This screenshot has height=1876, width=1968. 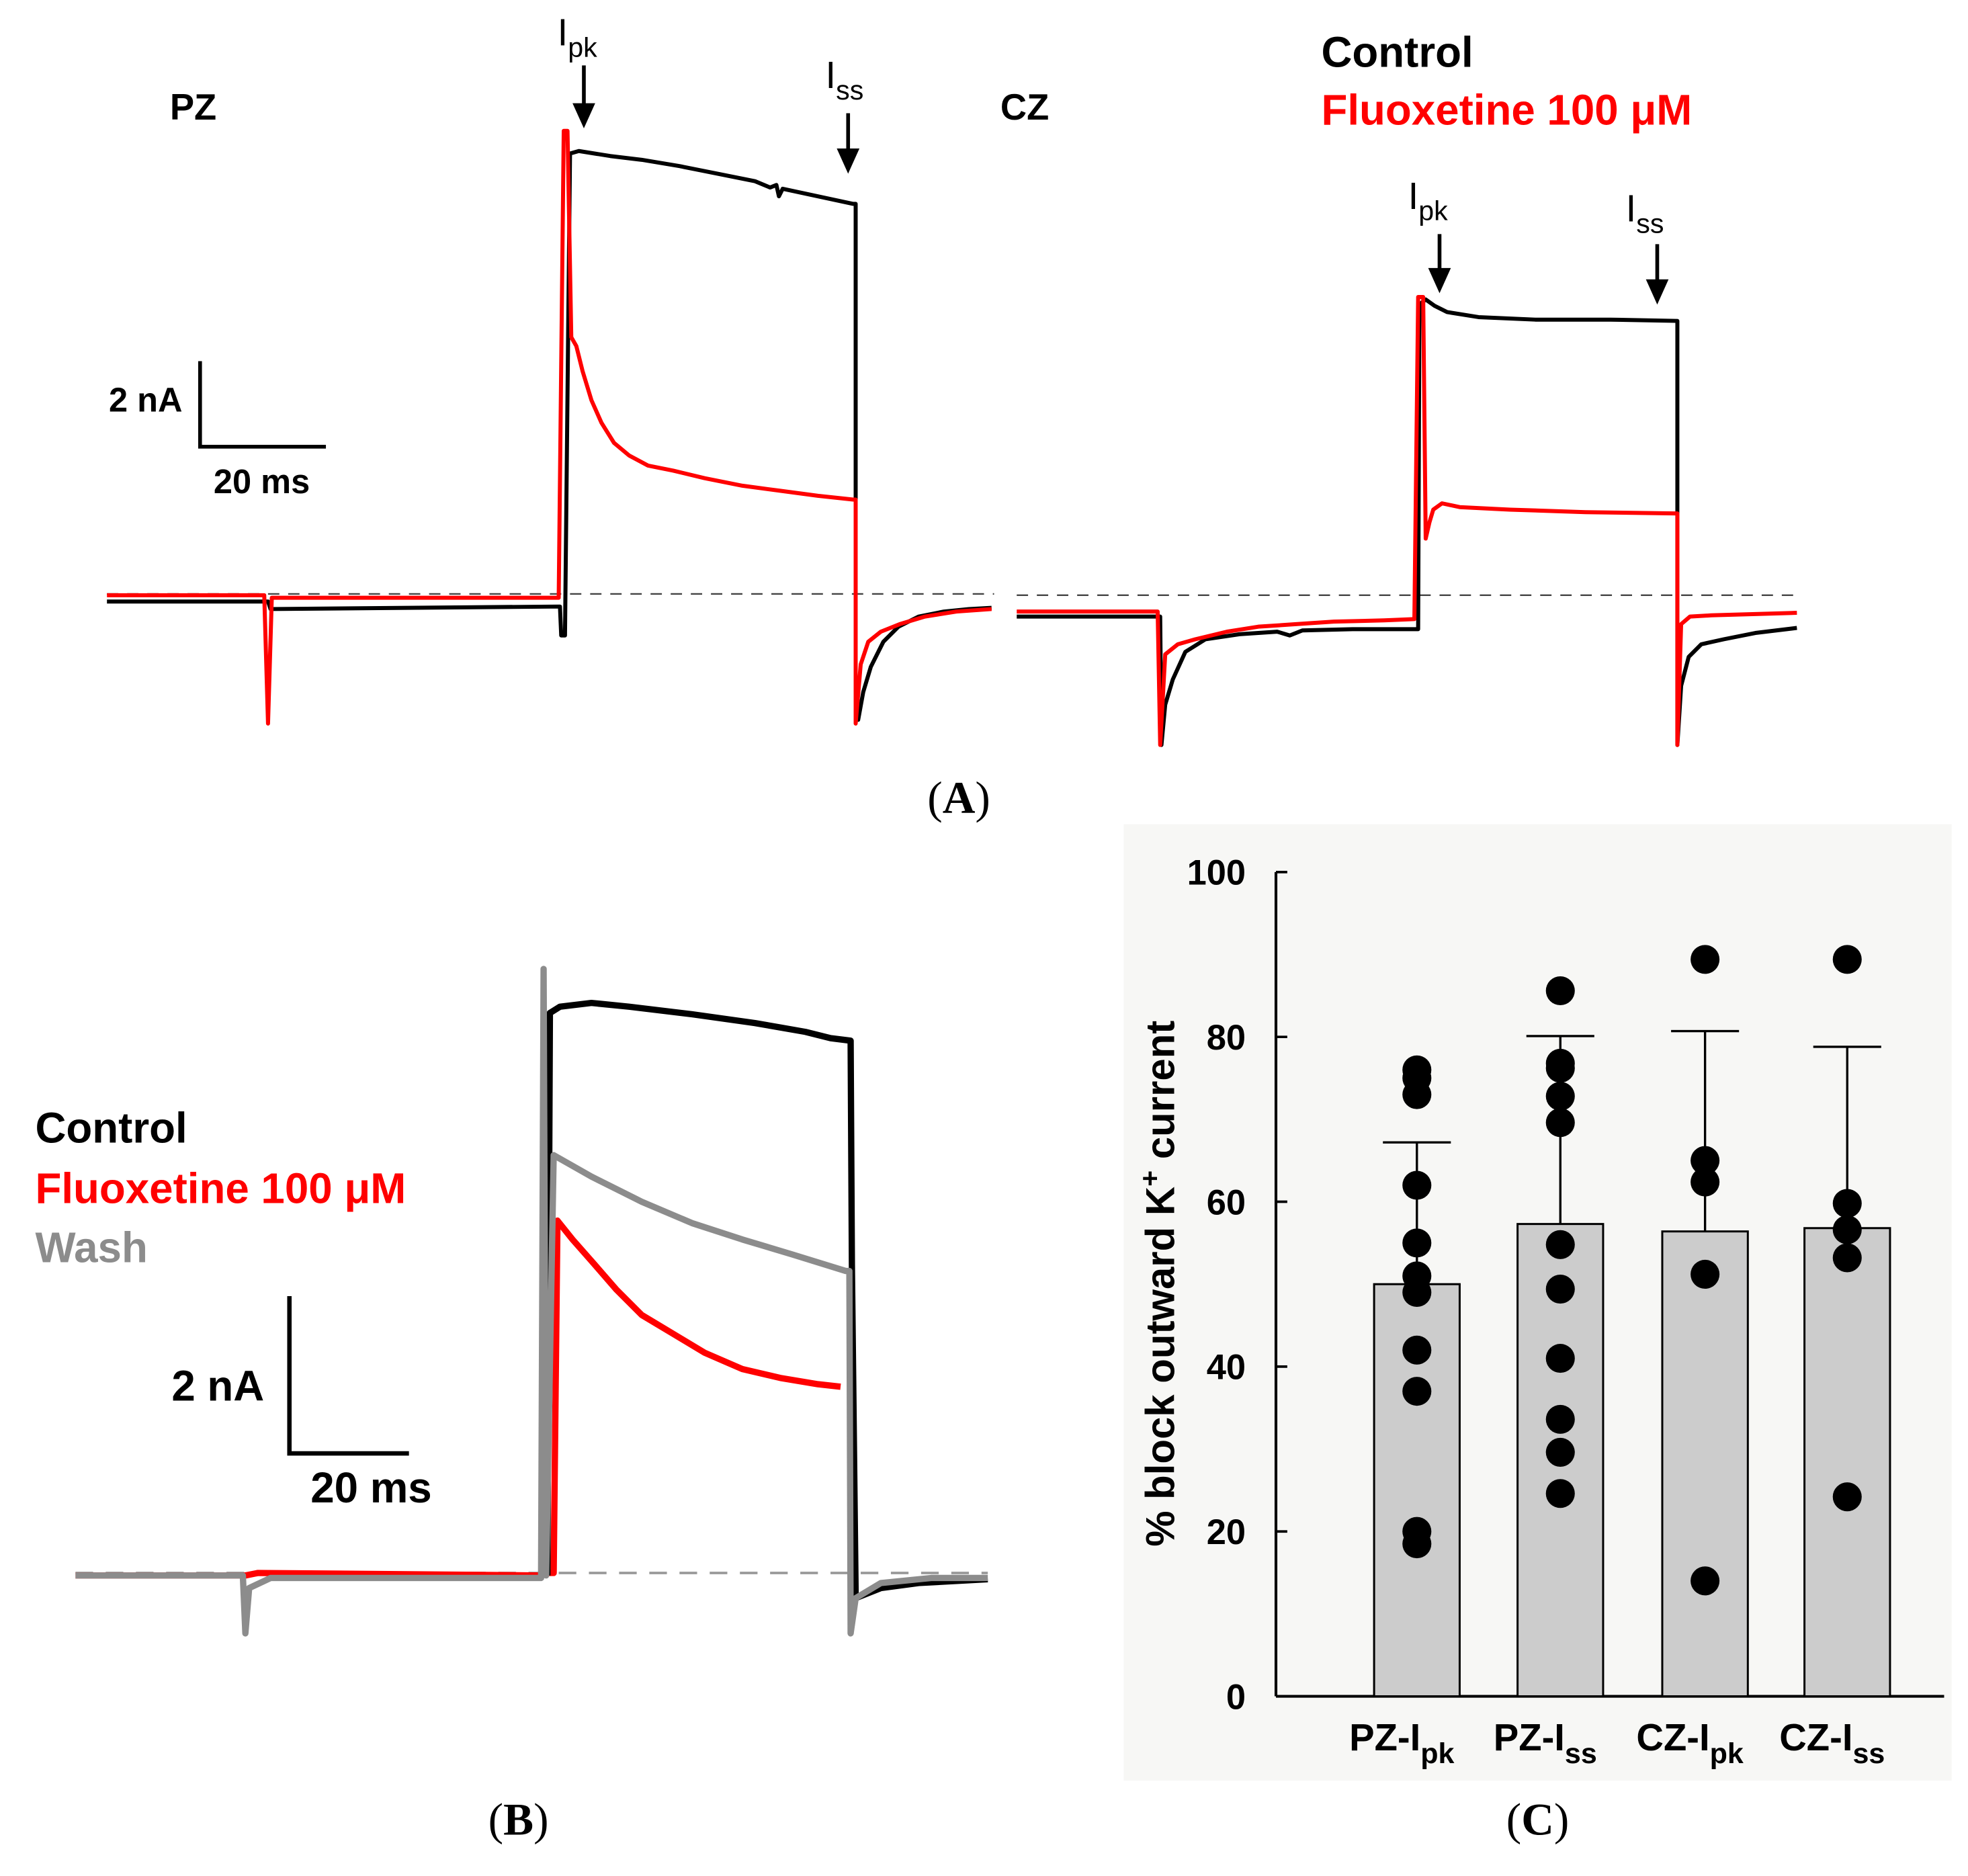 I want to click on panel-a-legend-fluoxetine: Fluoxetine 100 μM, so click(x=1506, y=110).